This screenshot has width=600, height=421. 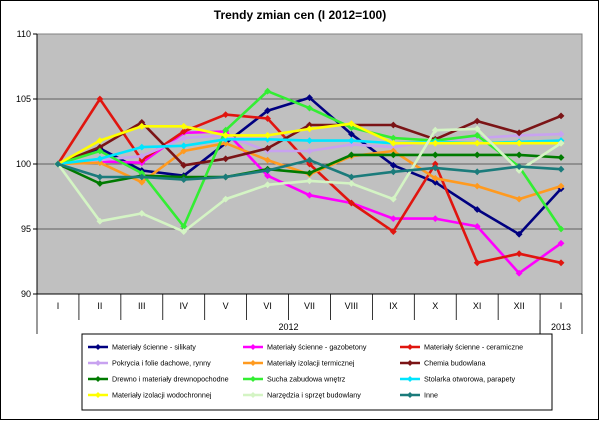 I want to click on legend-label: Materiały izolacji termicznej, so click(x=311, y=363).